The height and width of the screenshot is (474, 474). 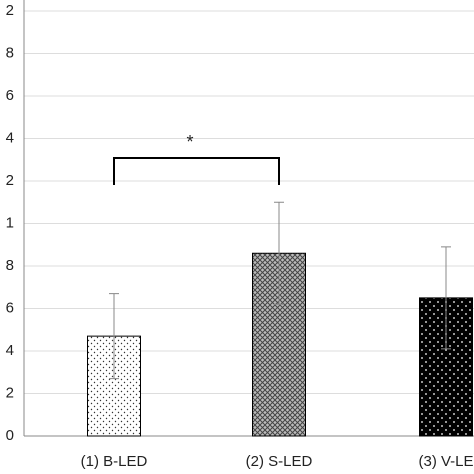 I want to click on significance-bracket, so click(x=196, y=171).